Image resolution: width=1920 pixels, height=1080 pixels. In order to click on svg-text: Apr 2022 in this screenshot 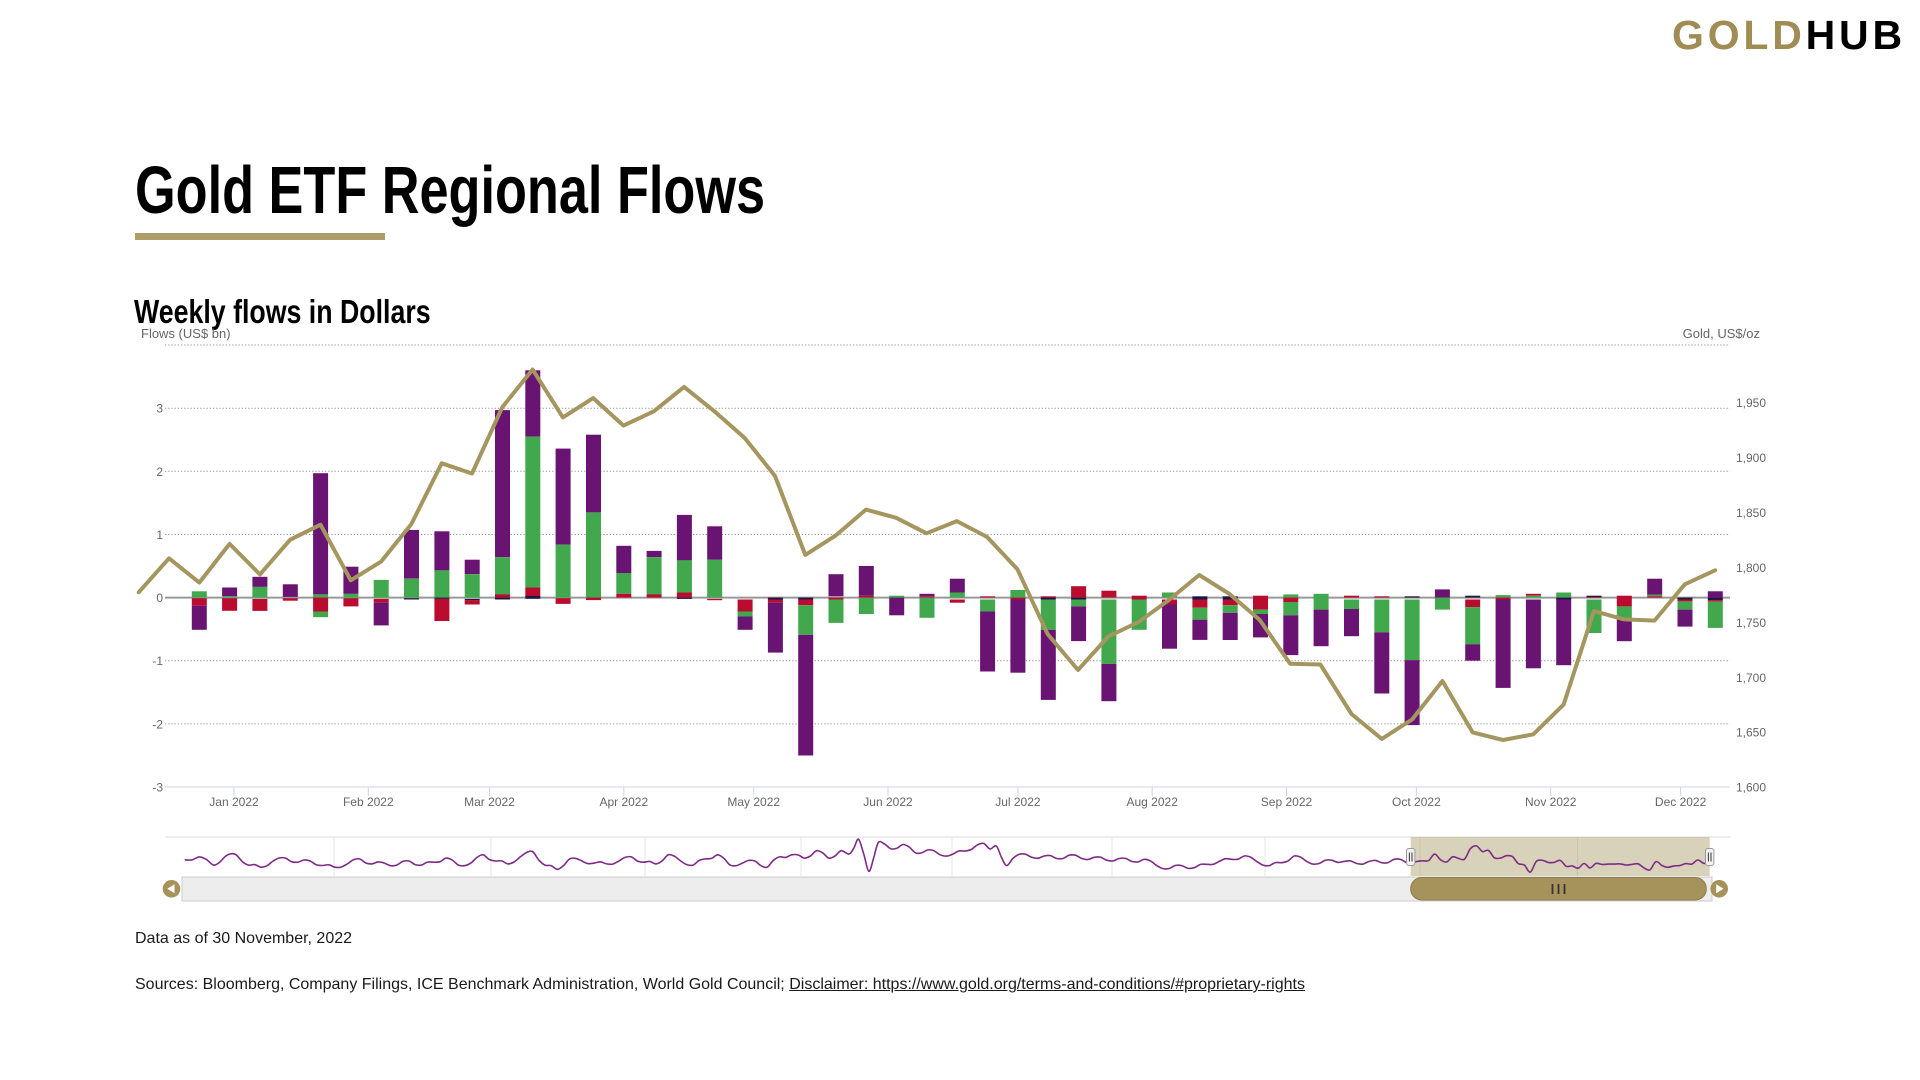, I will do `click(623, 802)`.